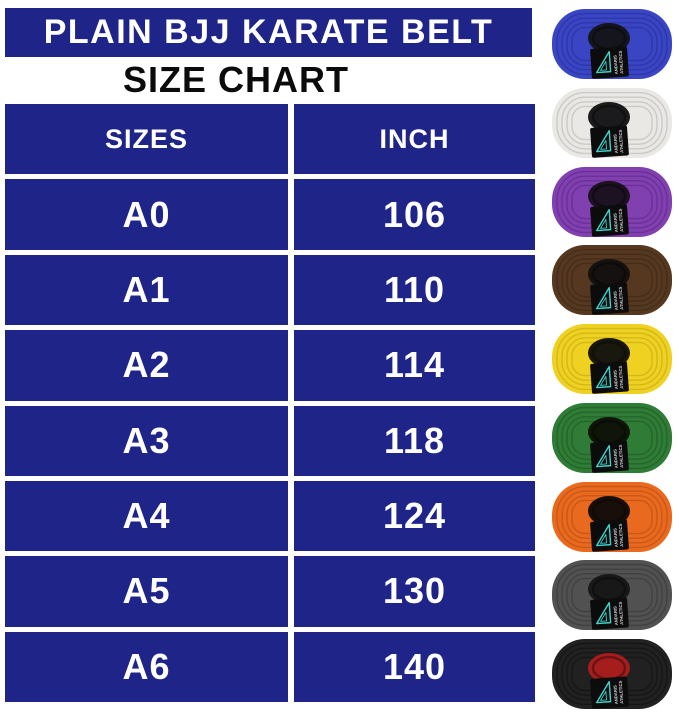 This screenshot has height=713, width=679. I want to click on table-row: A4 124, so click(270, 516).